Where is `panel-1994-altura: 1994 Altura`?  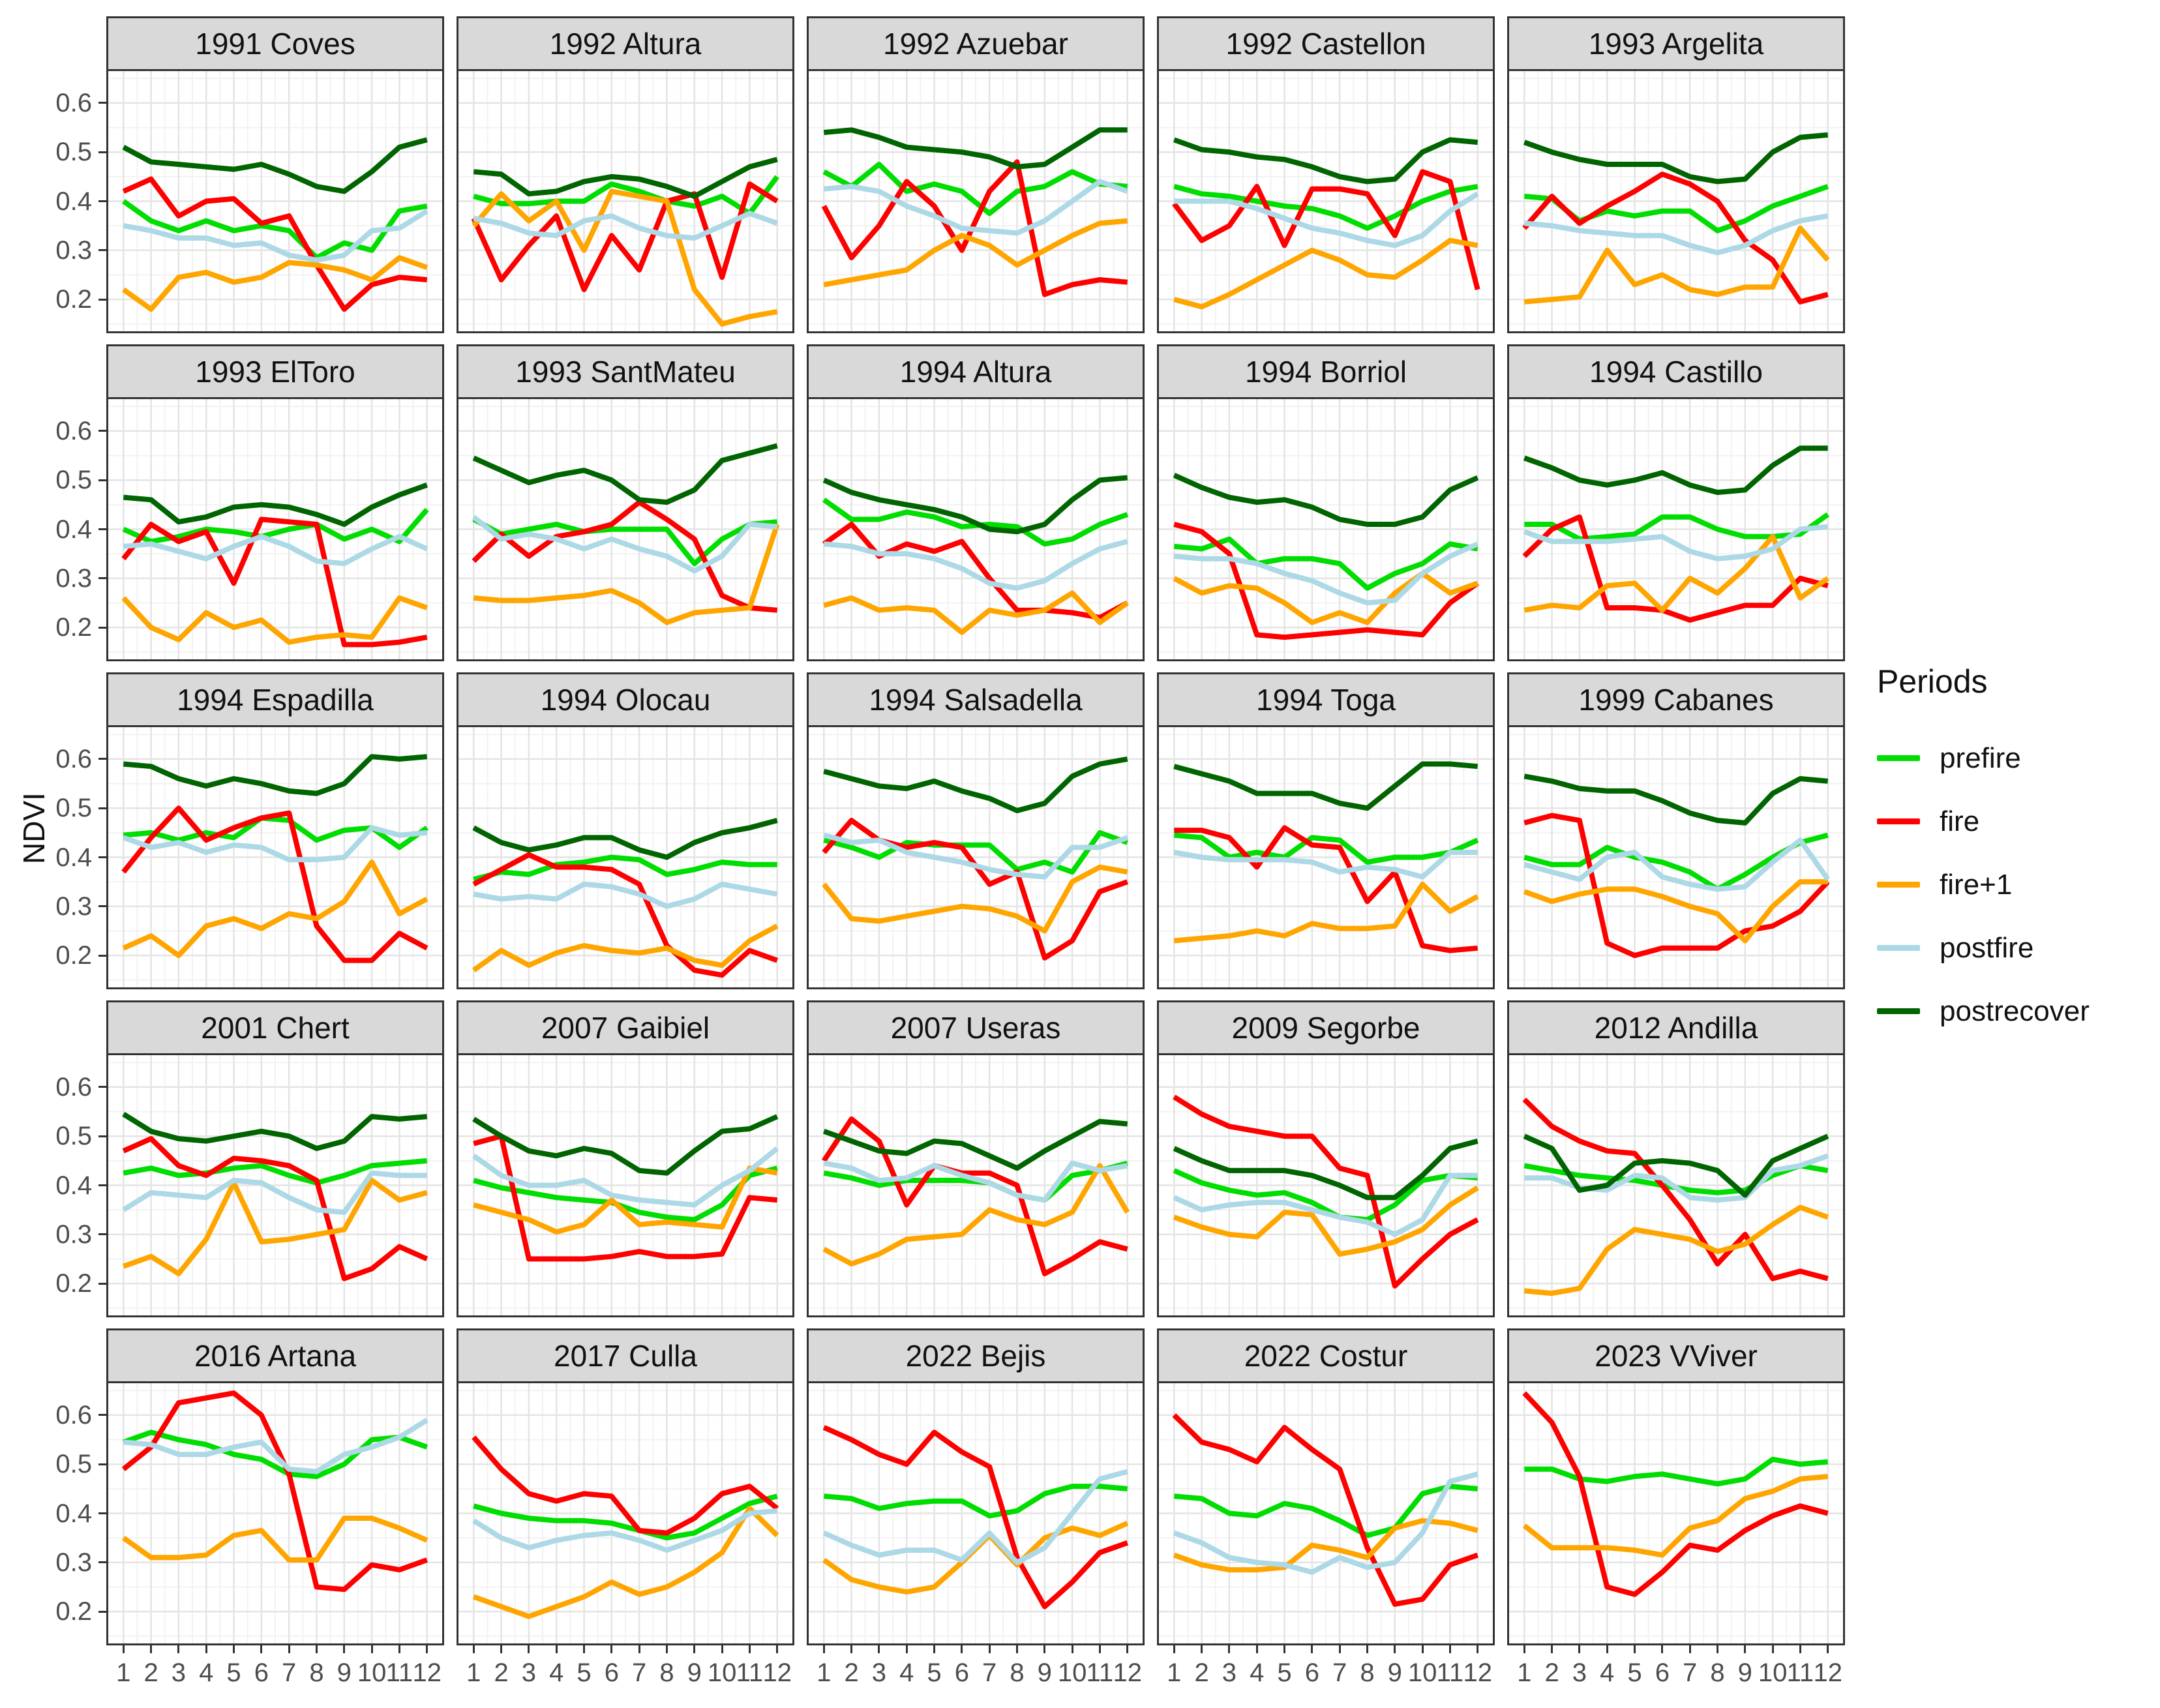 panel-1994-altura: 1994 Altura is located at coordinates (976, 503).